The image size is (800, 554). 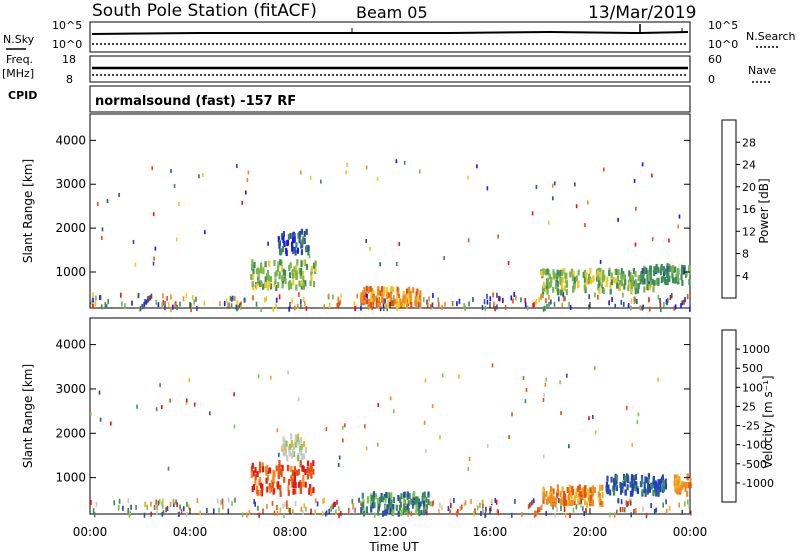 What do you see at coordinates (749, 231) in the screenshot?
I see `colorbar-tick-label: 12` at bounding box center [749, 231].